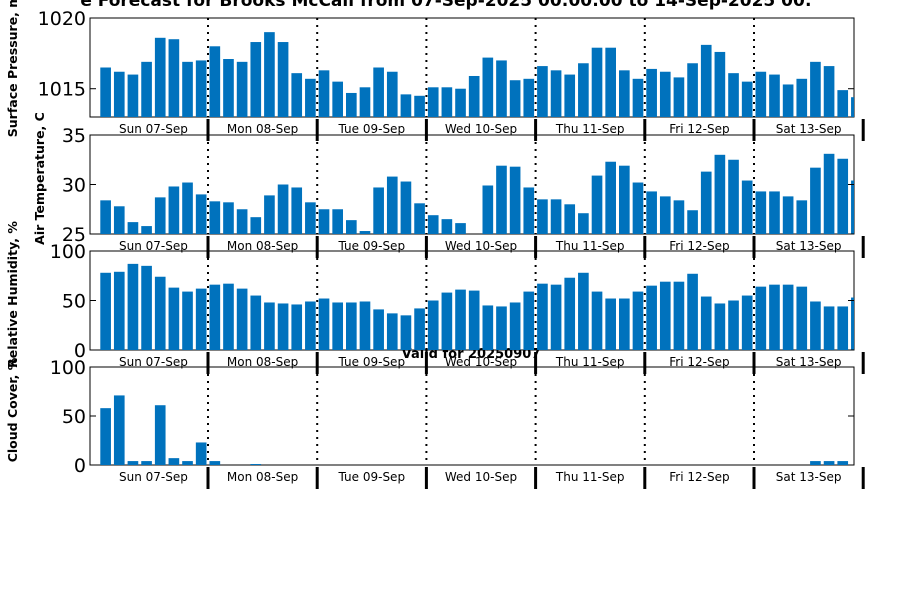 This screenshot has width=900, height=600. What do you see at coordinates (809, 246) in the screenshot?
I see `day-label: Sat 13-Sep` at bounding box center [809, 246].